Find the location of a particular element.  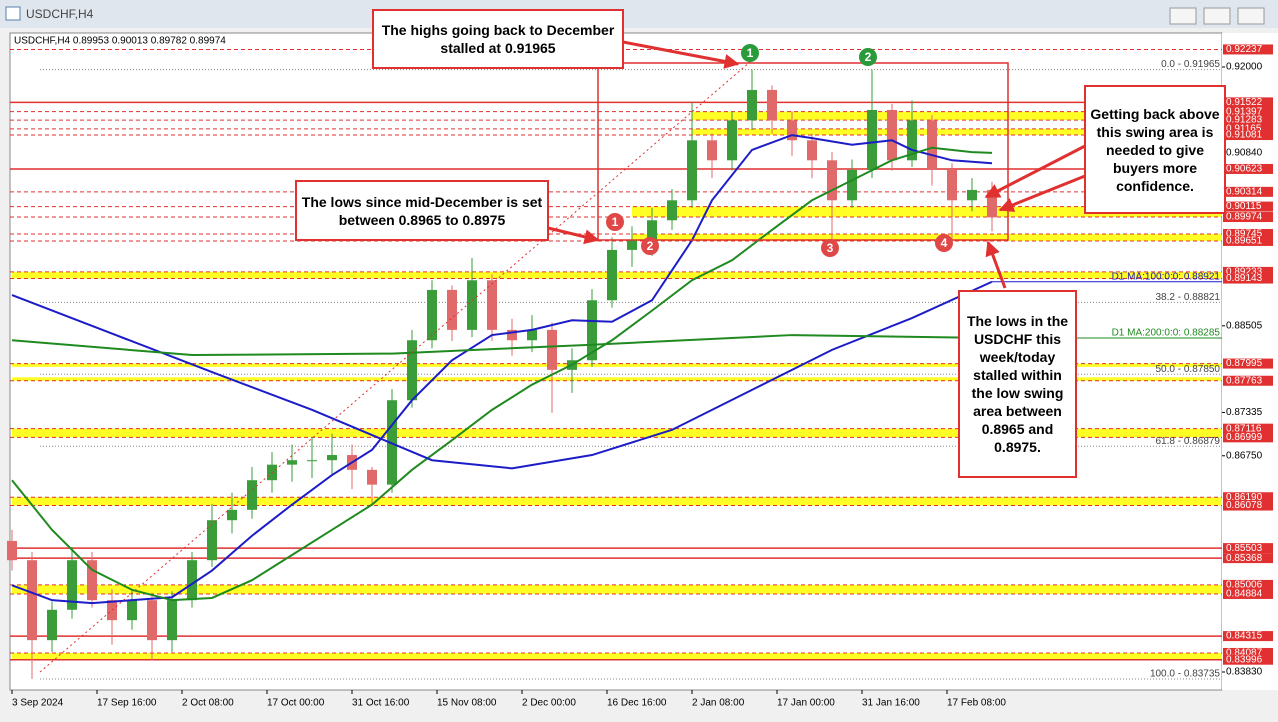

legend-entry: D1 MA:200:0:0: 0.88285 is located at coordinates (1166, 333).